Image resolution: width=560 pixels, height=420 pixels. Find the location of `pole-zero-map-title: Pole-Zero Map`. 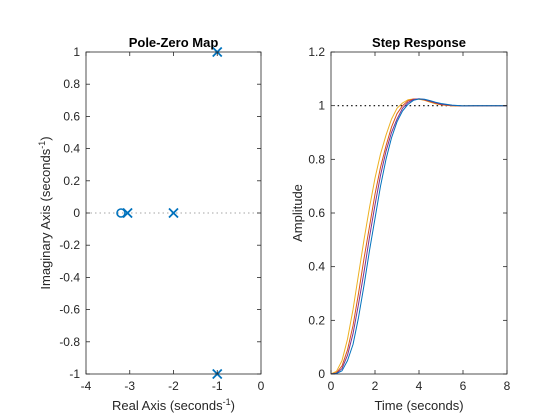

pole-zero-map-title: Pole-Zero Map is located at coordinates (174, 42).